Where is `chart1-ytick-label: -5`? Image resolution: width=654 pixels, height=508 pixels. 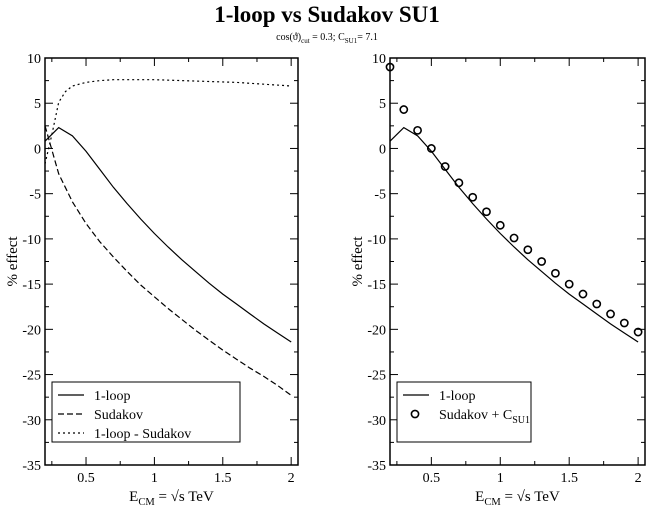
chart1-ytick-label: -5 is located at coordinates (35, 195).